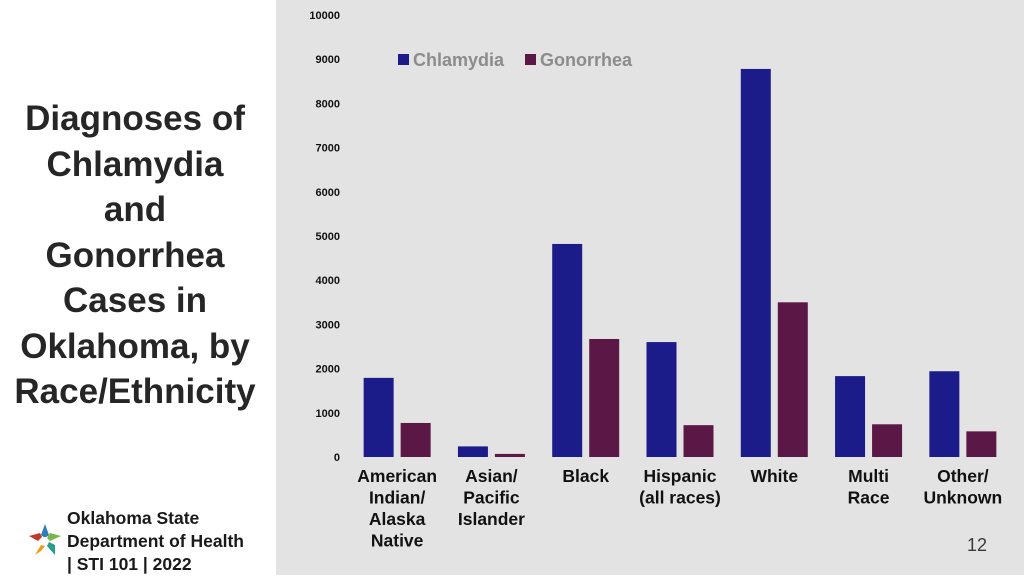 The image size is (1024, 580). I want to click on organization-label-line: Department of Health, so click(155, 541).